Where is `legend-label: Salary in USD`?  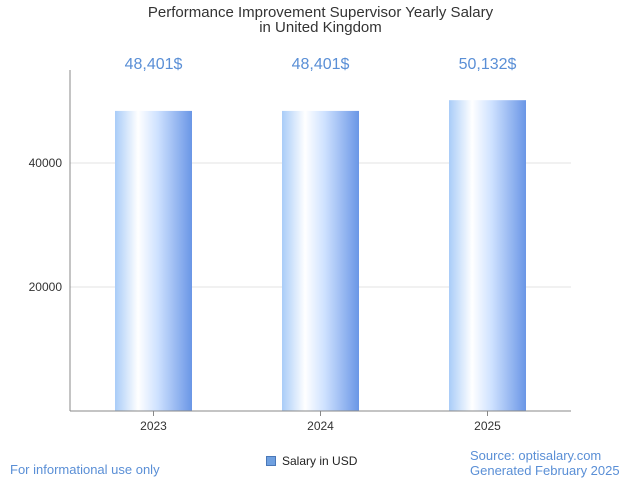
legend-label: Salary in USD is located at coordinates (320, 461).